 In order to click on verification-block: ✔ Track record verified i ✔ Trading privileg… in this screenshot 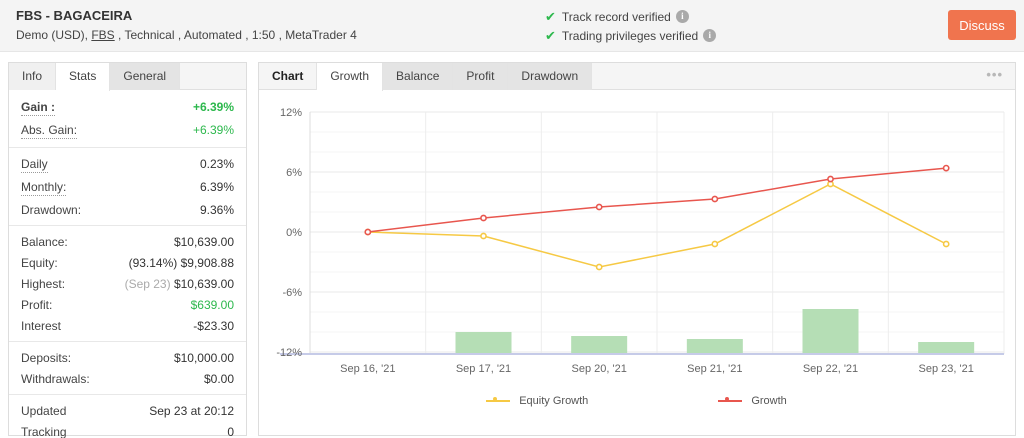, I will do `click(631, 26)`.